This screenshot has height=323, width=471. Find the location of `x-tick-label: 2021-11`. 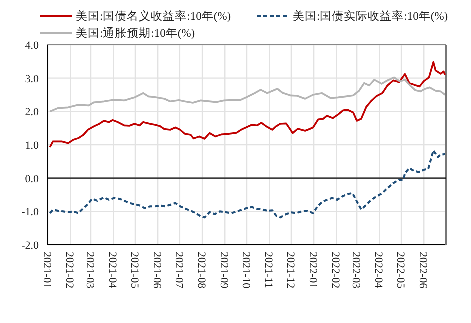

x-tick-label: 2021-11 is located at coordinates (268, 270).